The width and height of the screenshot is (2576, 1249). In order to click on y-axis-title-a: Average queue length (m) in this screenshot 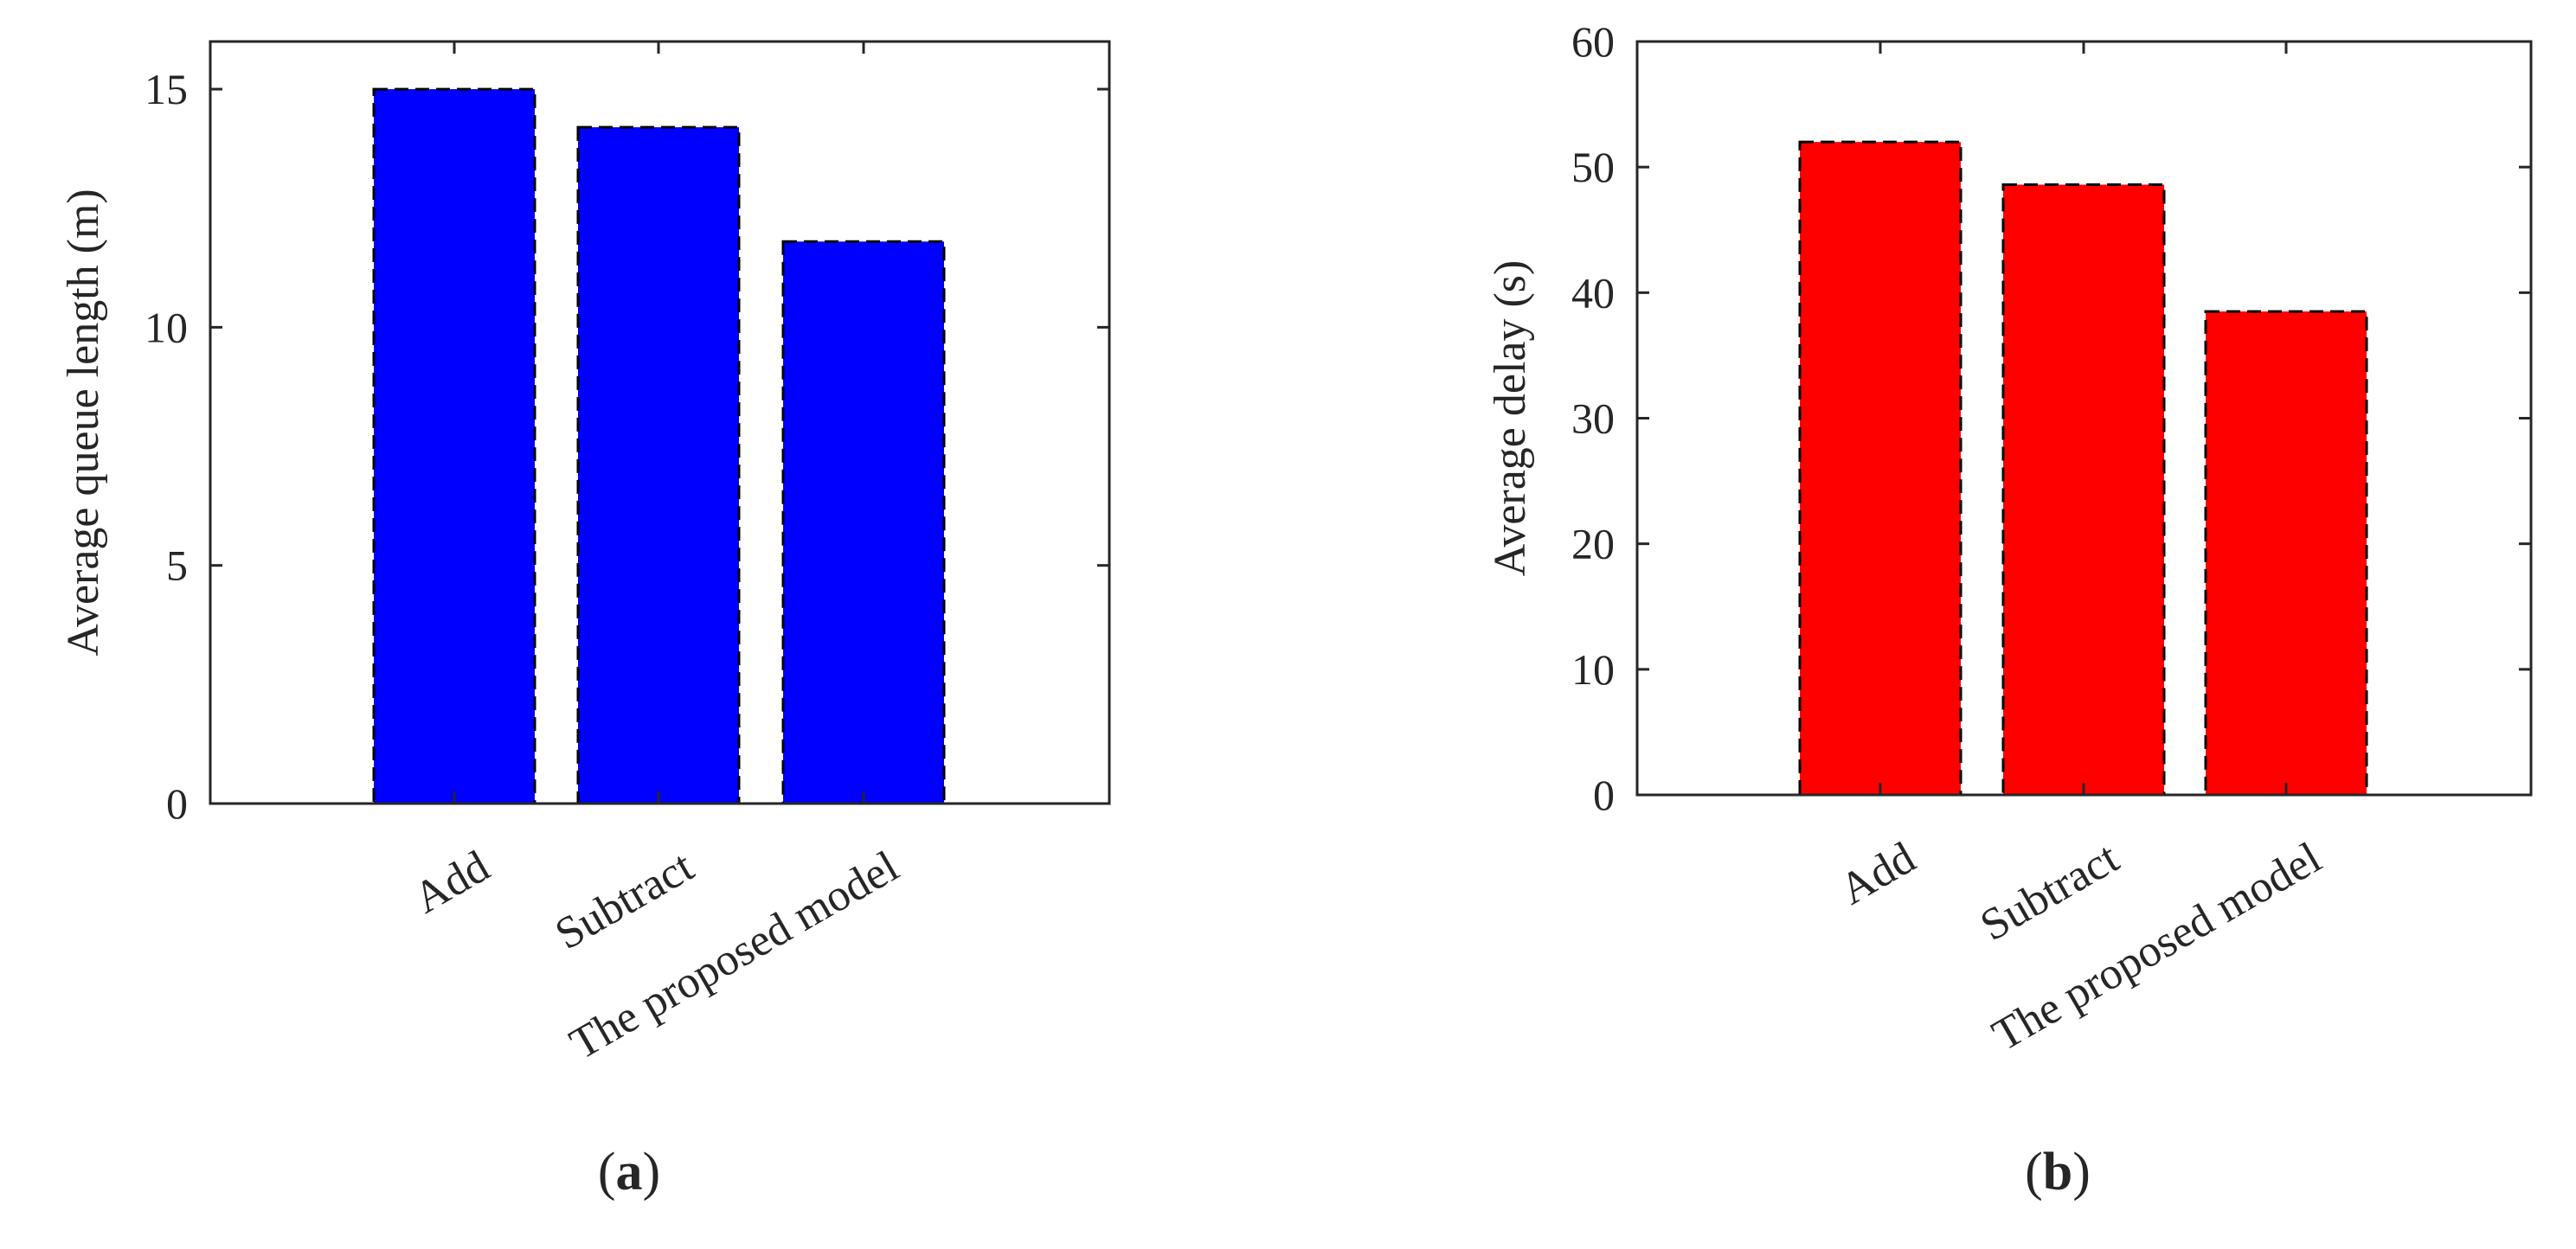, I will do `click(84, 423)`.